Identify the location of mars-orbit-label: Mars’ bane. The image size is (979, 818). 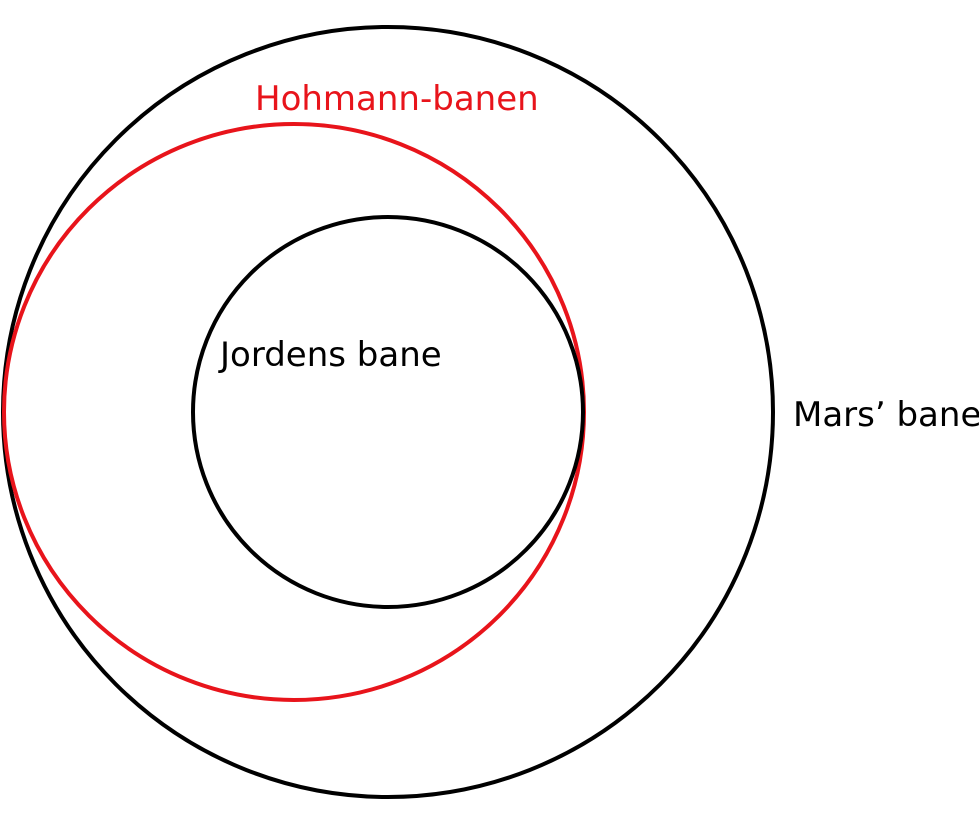
(886, 415).